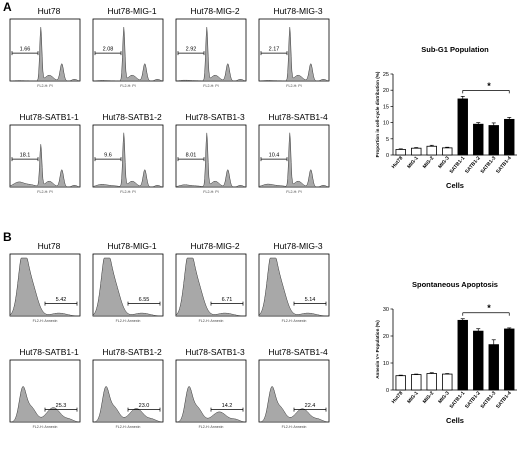 This screenshot has height=458, width=520. I want to click on histogram-panel-1-0: Hut78 5.42 FL2-H: Annexin, so click(45, 282).